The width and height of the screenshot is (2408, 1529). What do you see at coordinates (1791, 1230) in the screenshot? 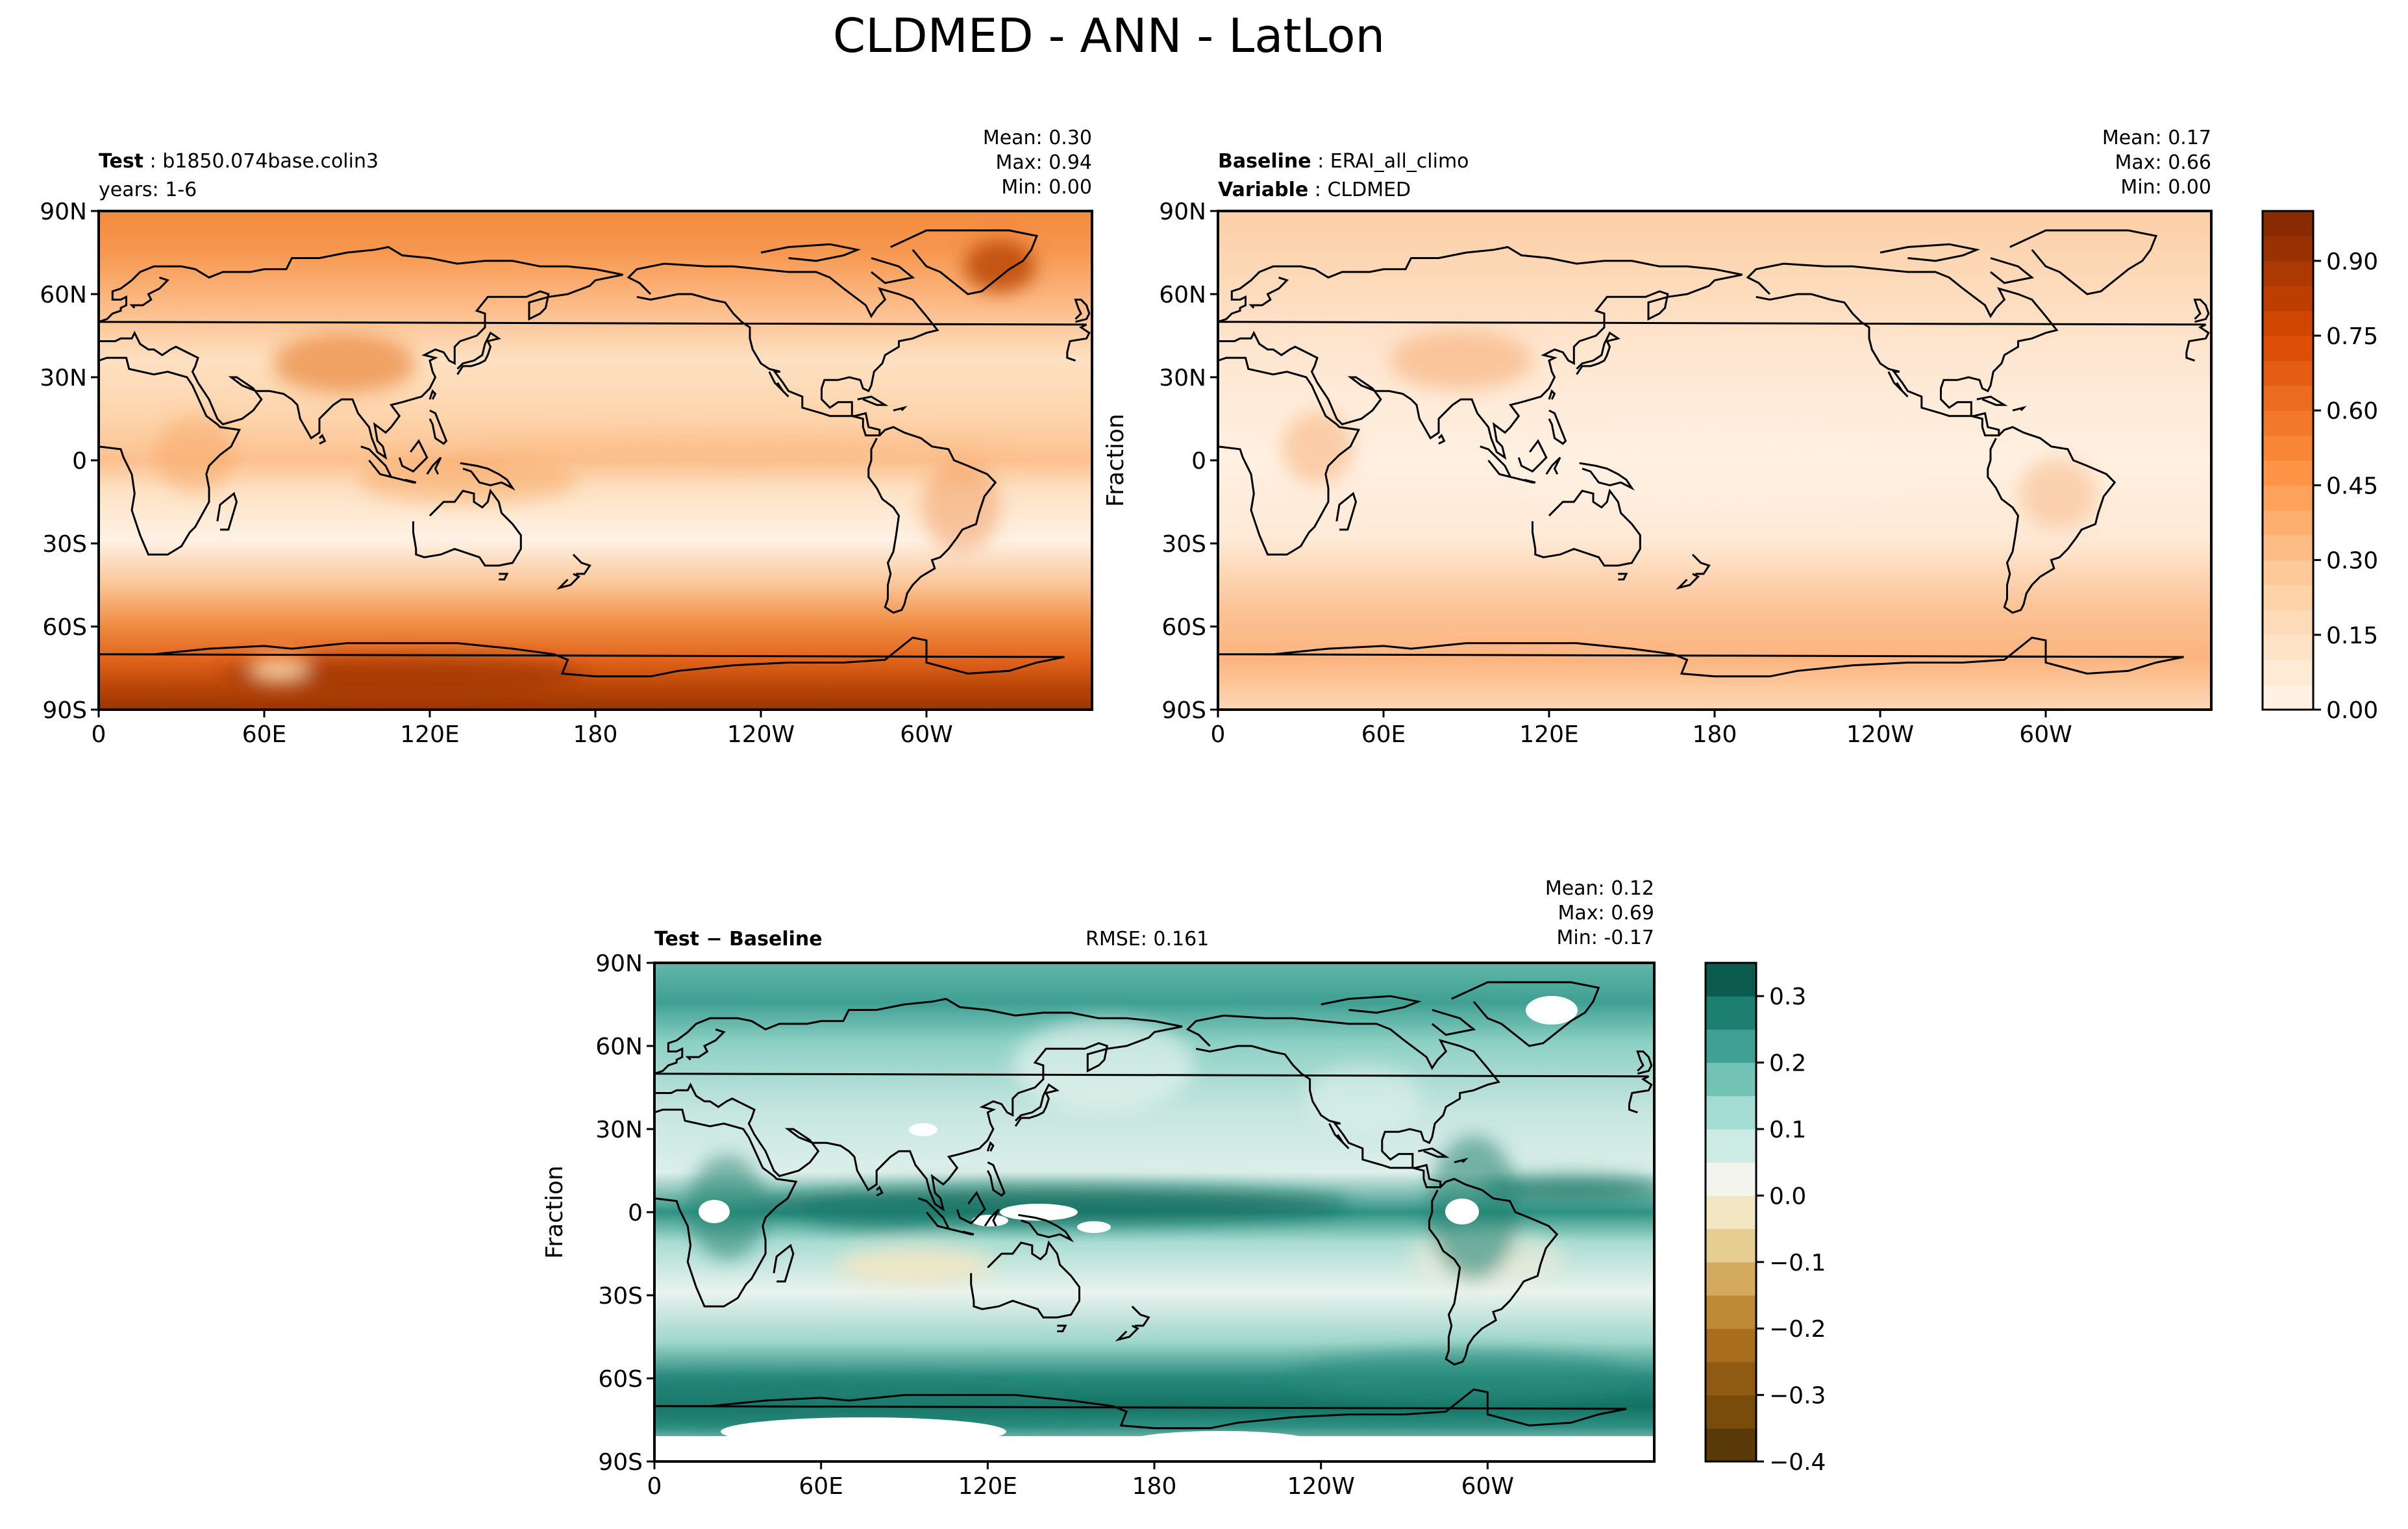
I see `colorbar-diff-ticks: −0.4 −0.3 −0.2 −0.1 0.0 0.1 0.2 0.3` at bounding box center [1791, 1230].